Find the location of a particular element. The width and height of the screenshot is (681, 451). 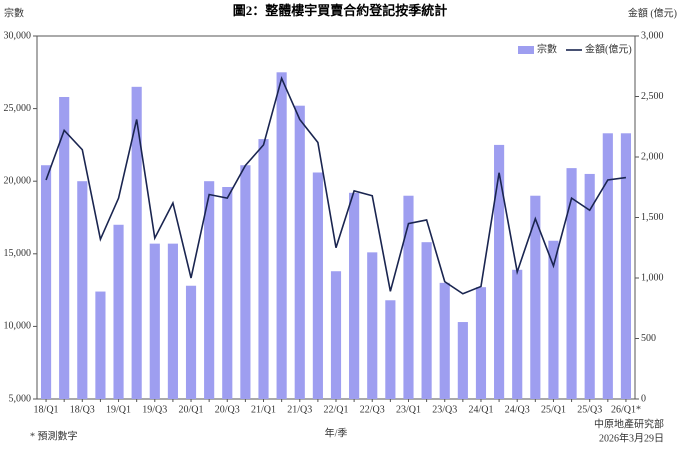

x-tick-label: 19/Q3 is located at coordinates (154, 409).